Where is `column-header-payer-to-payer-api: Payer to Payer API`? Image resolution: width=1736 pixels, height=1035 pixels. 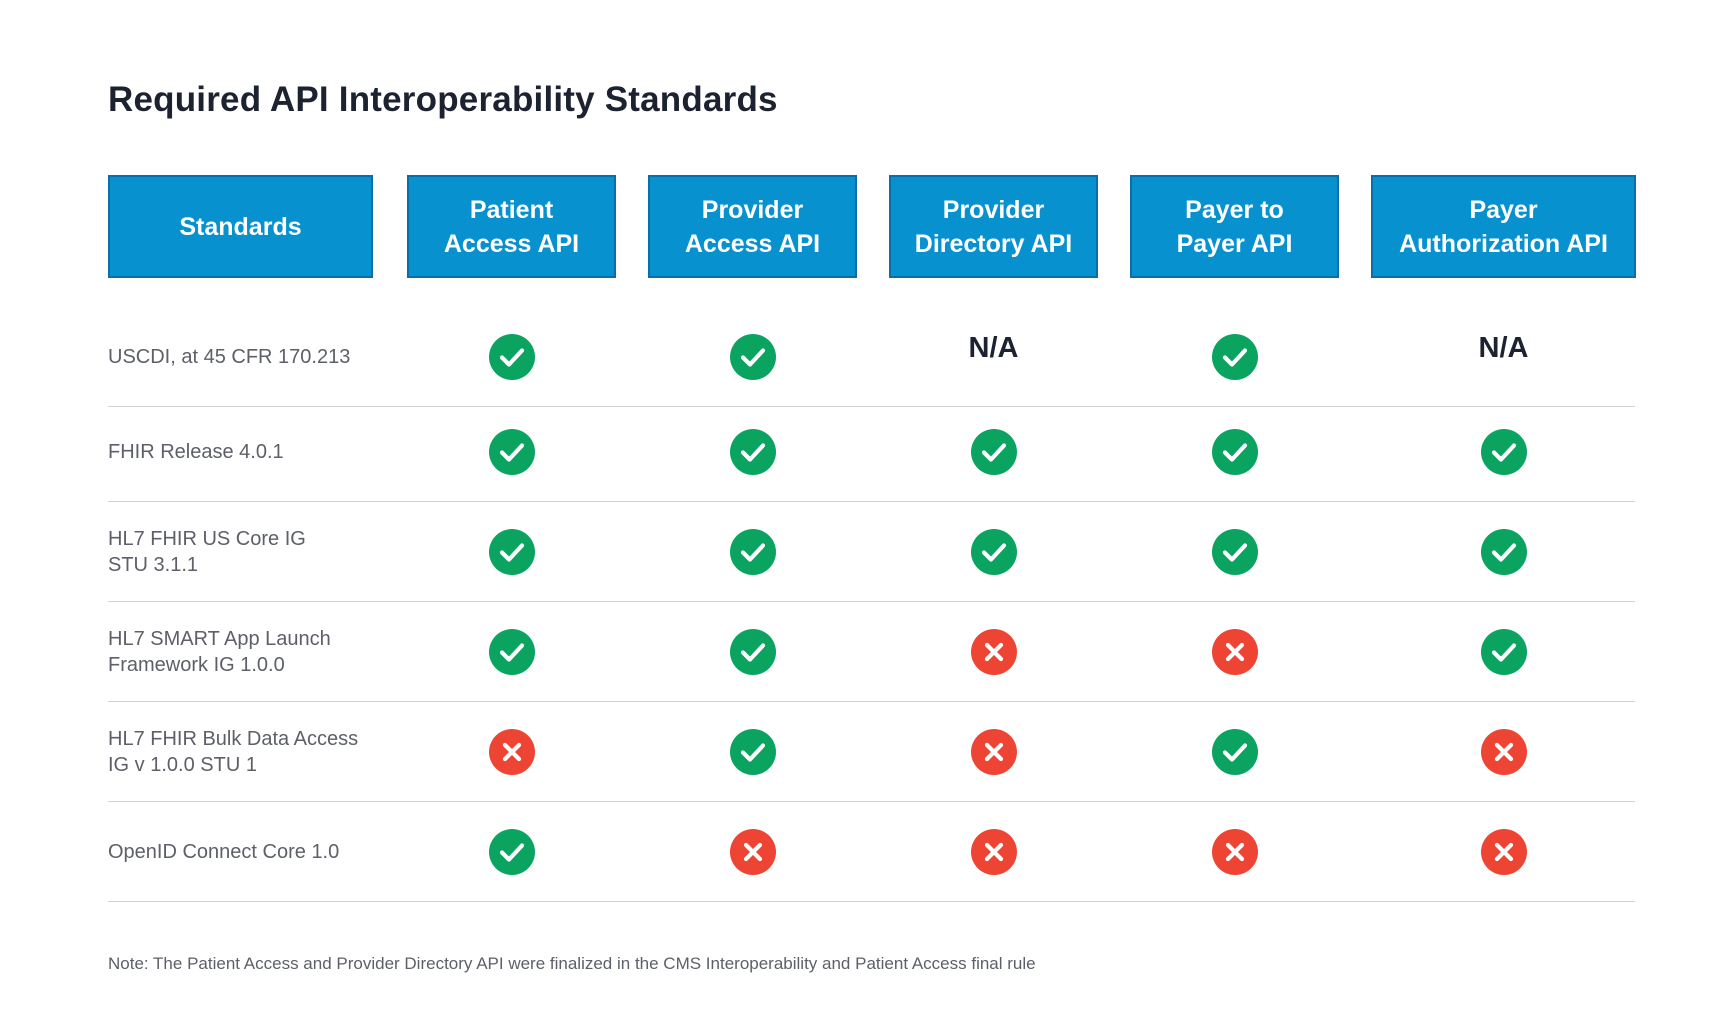
column-header-payer-to-payer-api: Payer to Payer API is located at coordinates (1234, 226).